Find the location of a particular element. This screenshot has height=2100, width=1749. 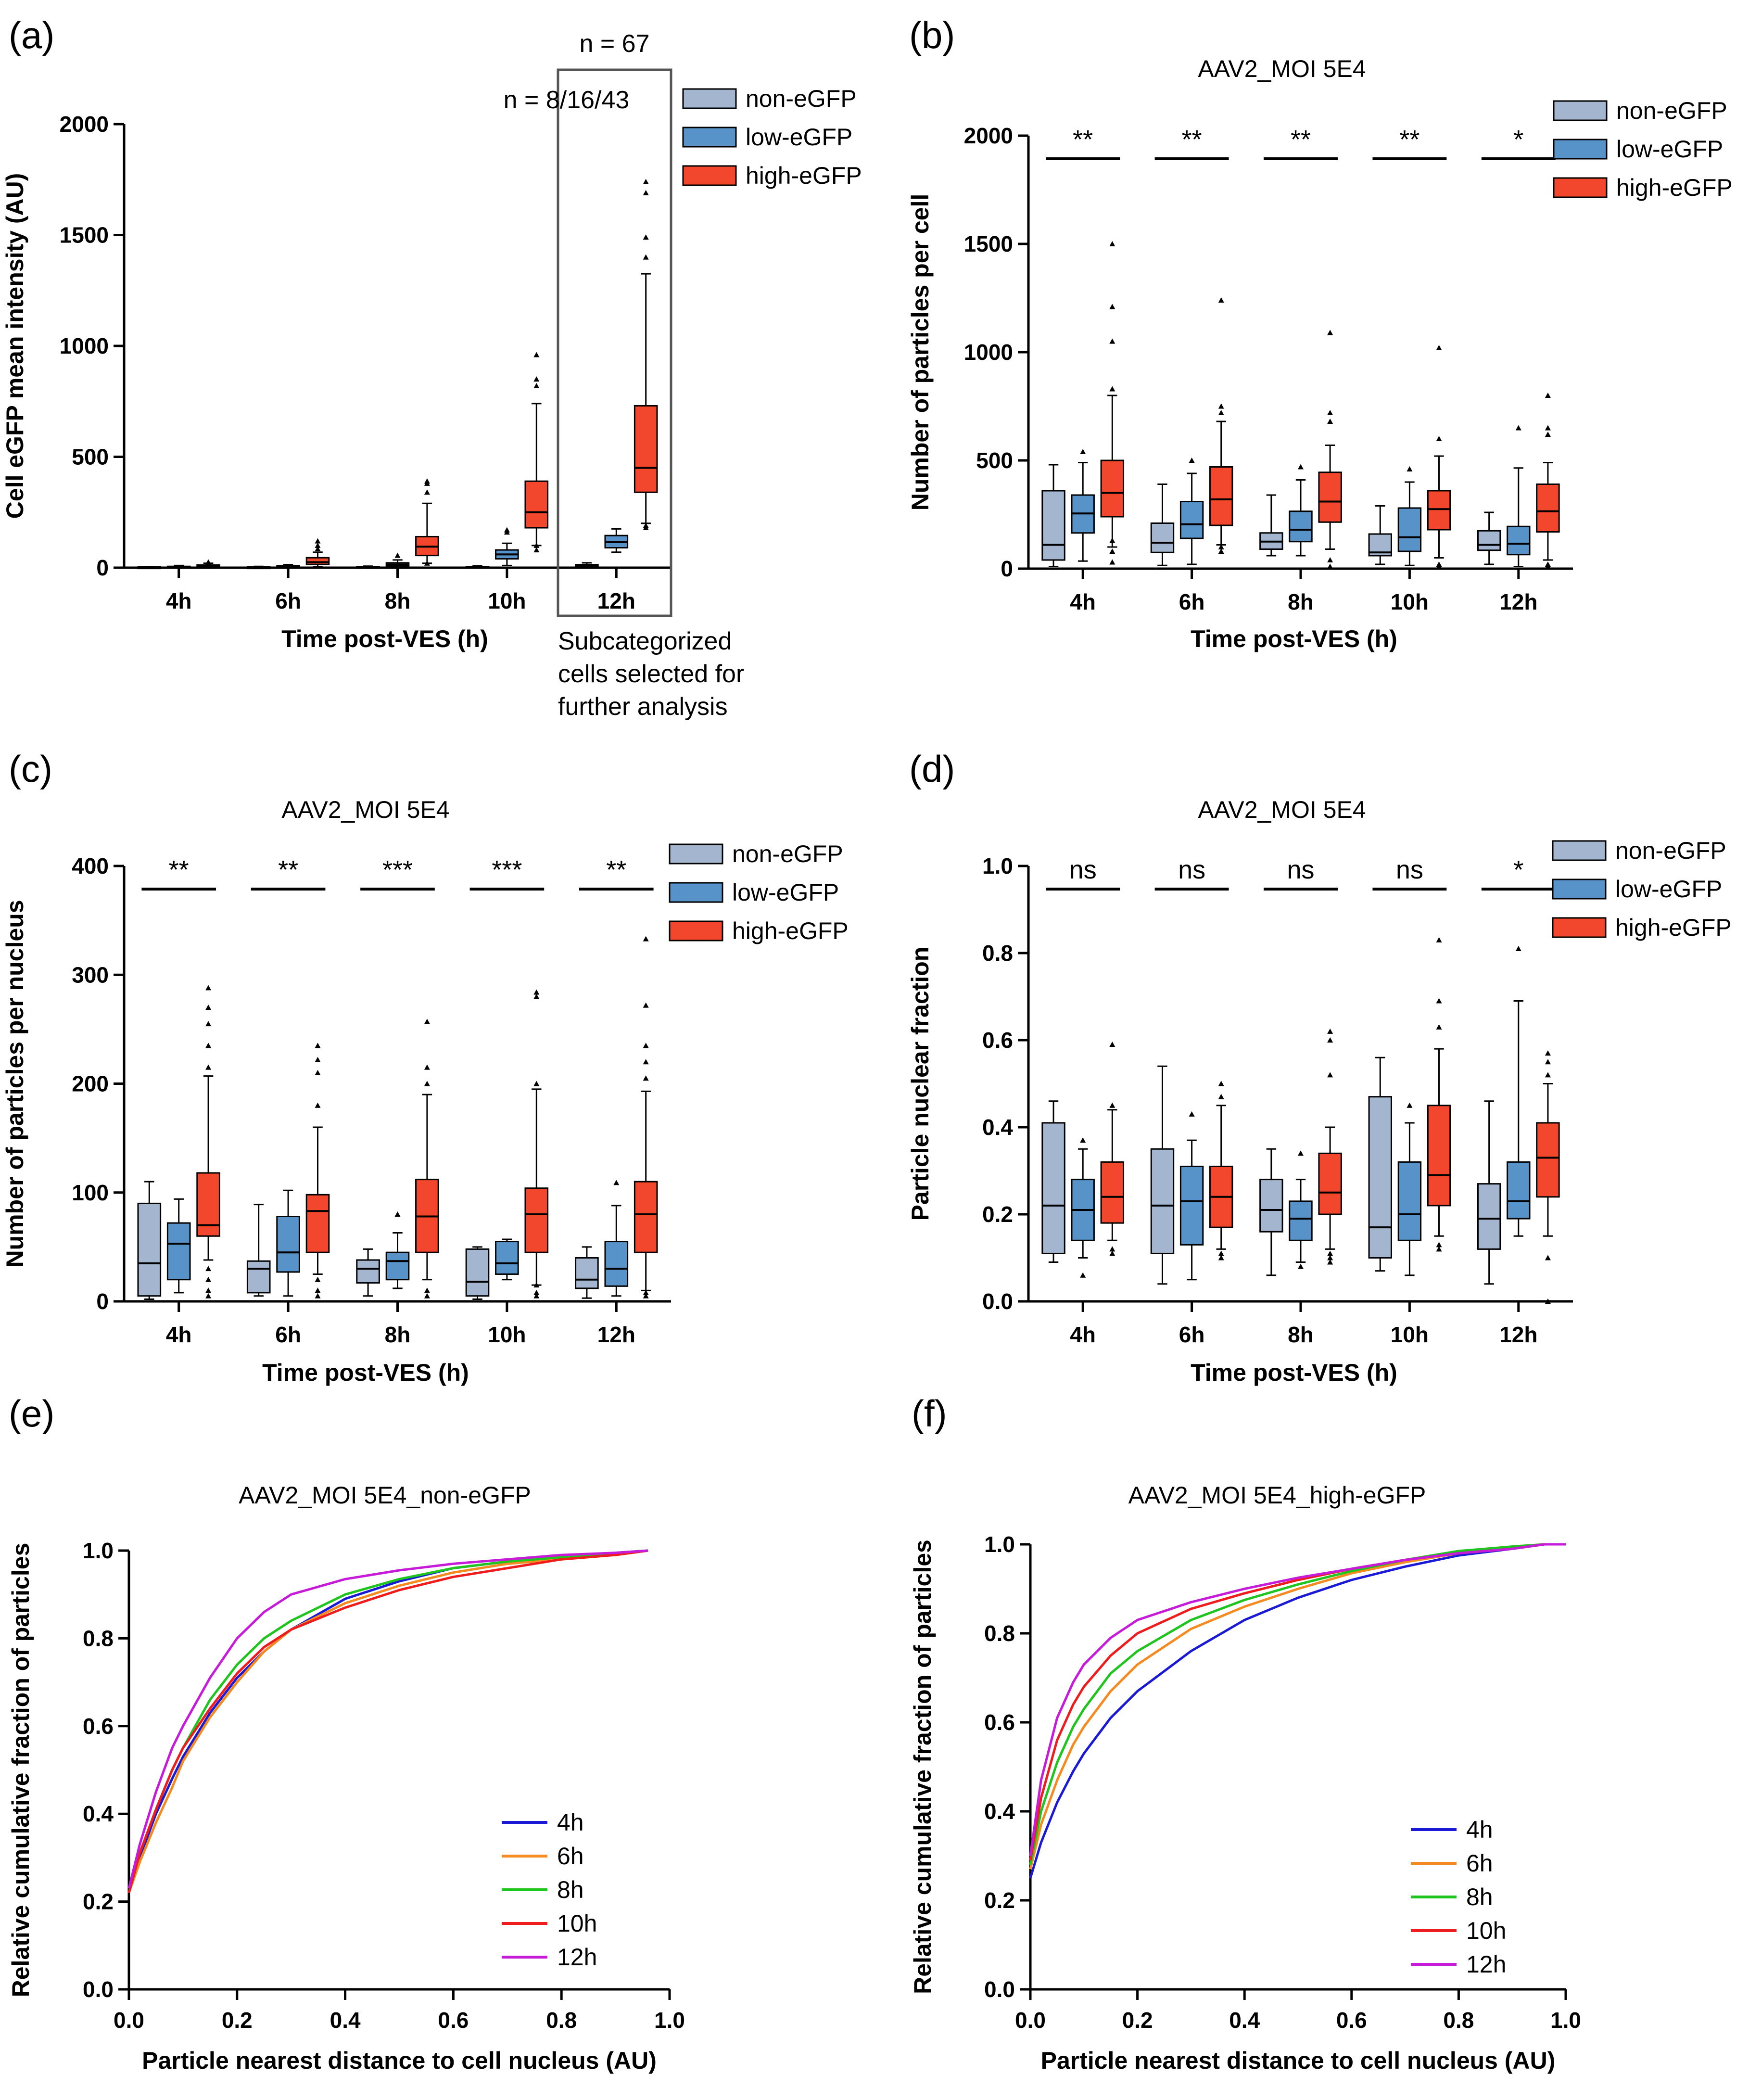

y-tick-label: 0.0 is located at coordinates (999, 1989).